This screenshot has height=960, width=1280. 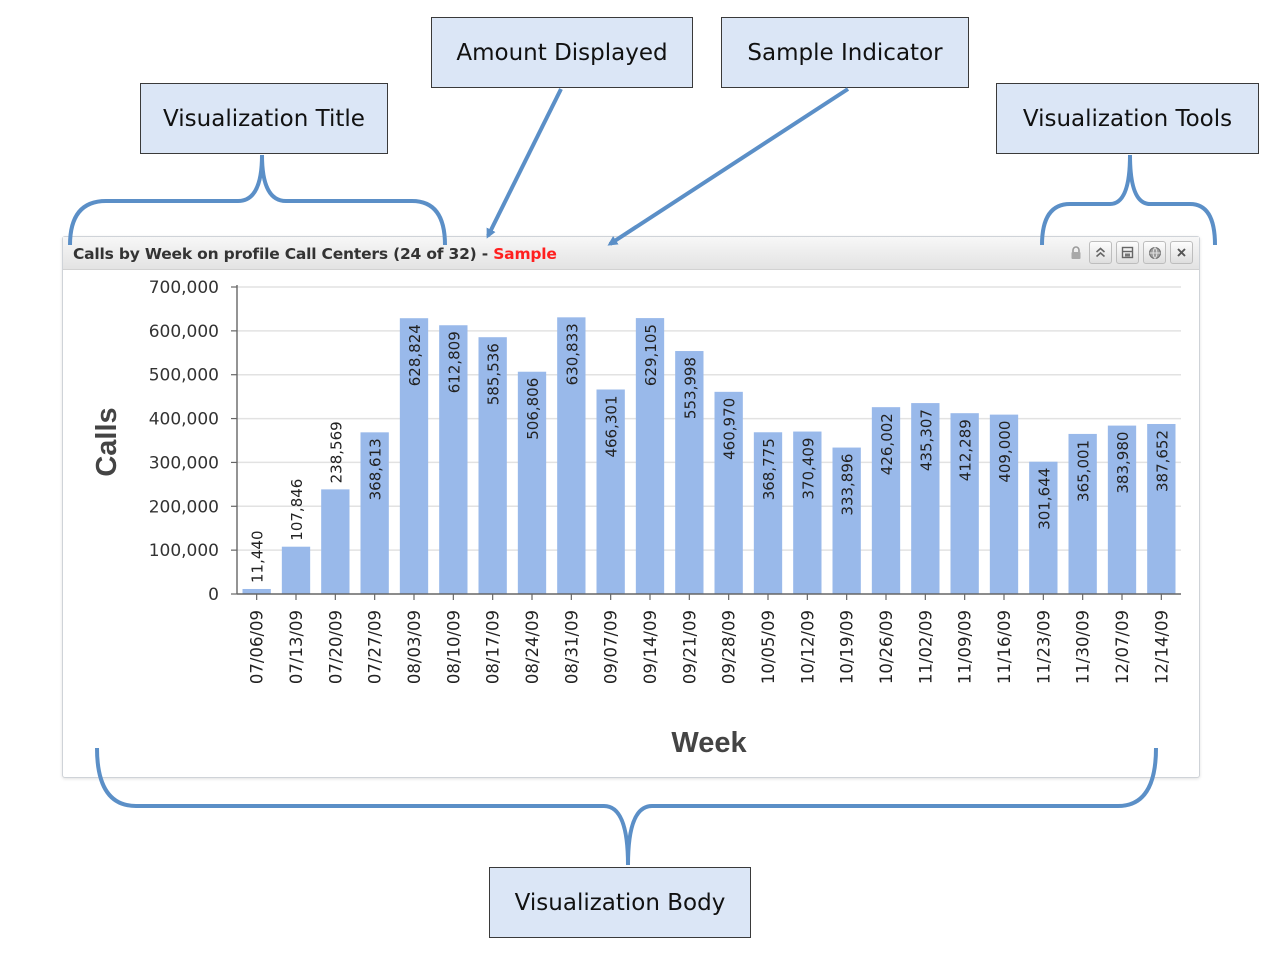 I want to click on globe-button, so click(x=1154, y=252).